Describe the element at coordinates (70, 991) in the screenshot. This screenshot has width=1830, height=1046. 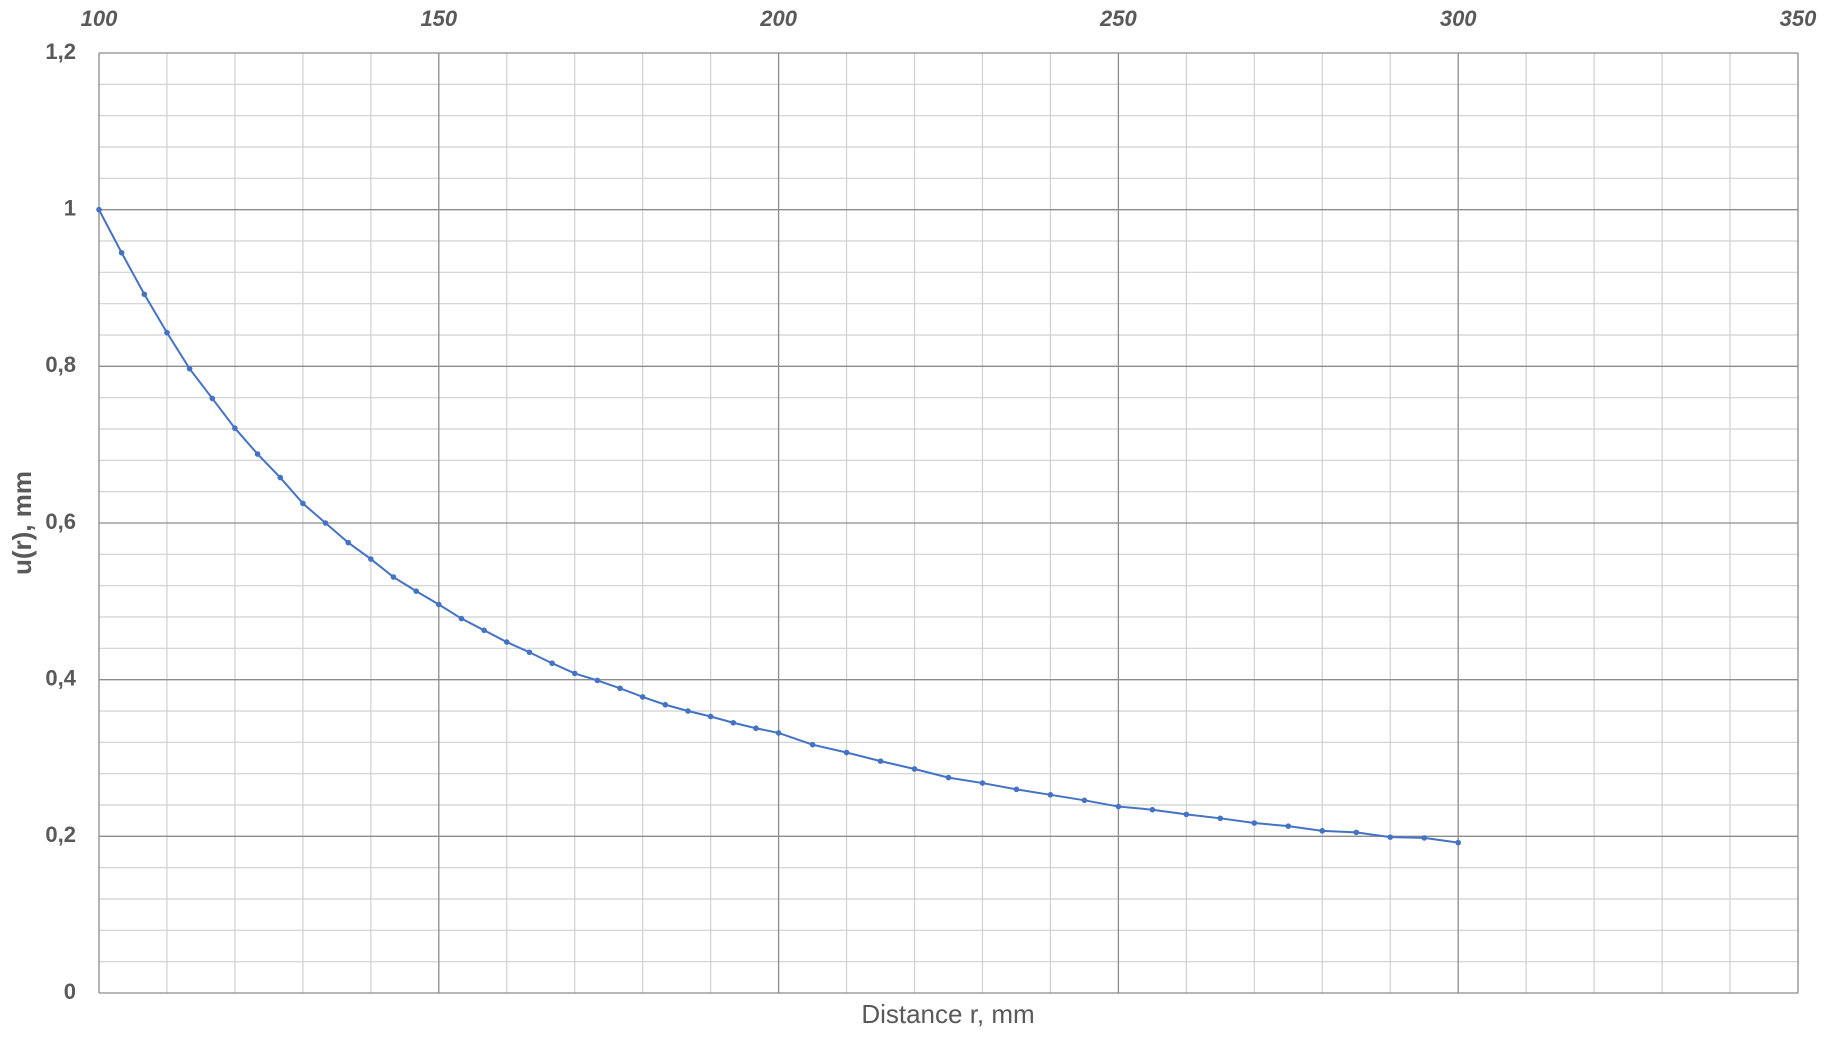
I see `y-tick-label: 0` at that location.